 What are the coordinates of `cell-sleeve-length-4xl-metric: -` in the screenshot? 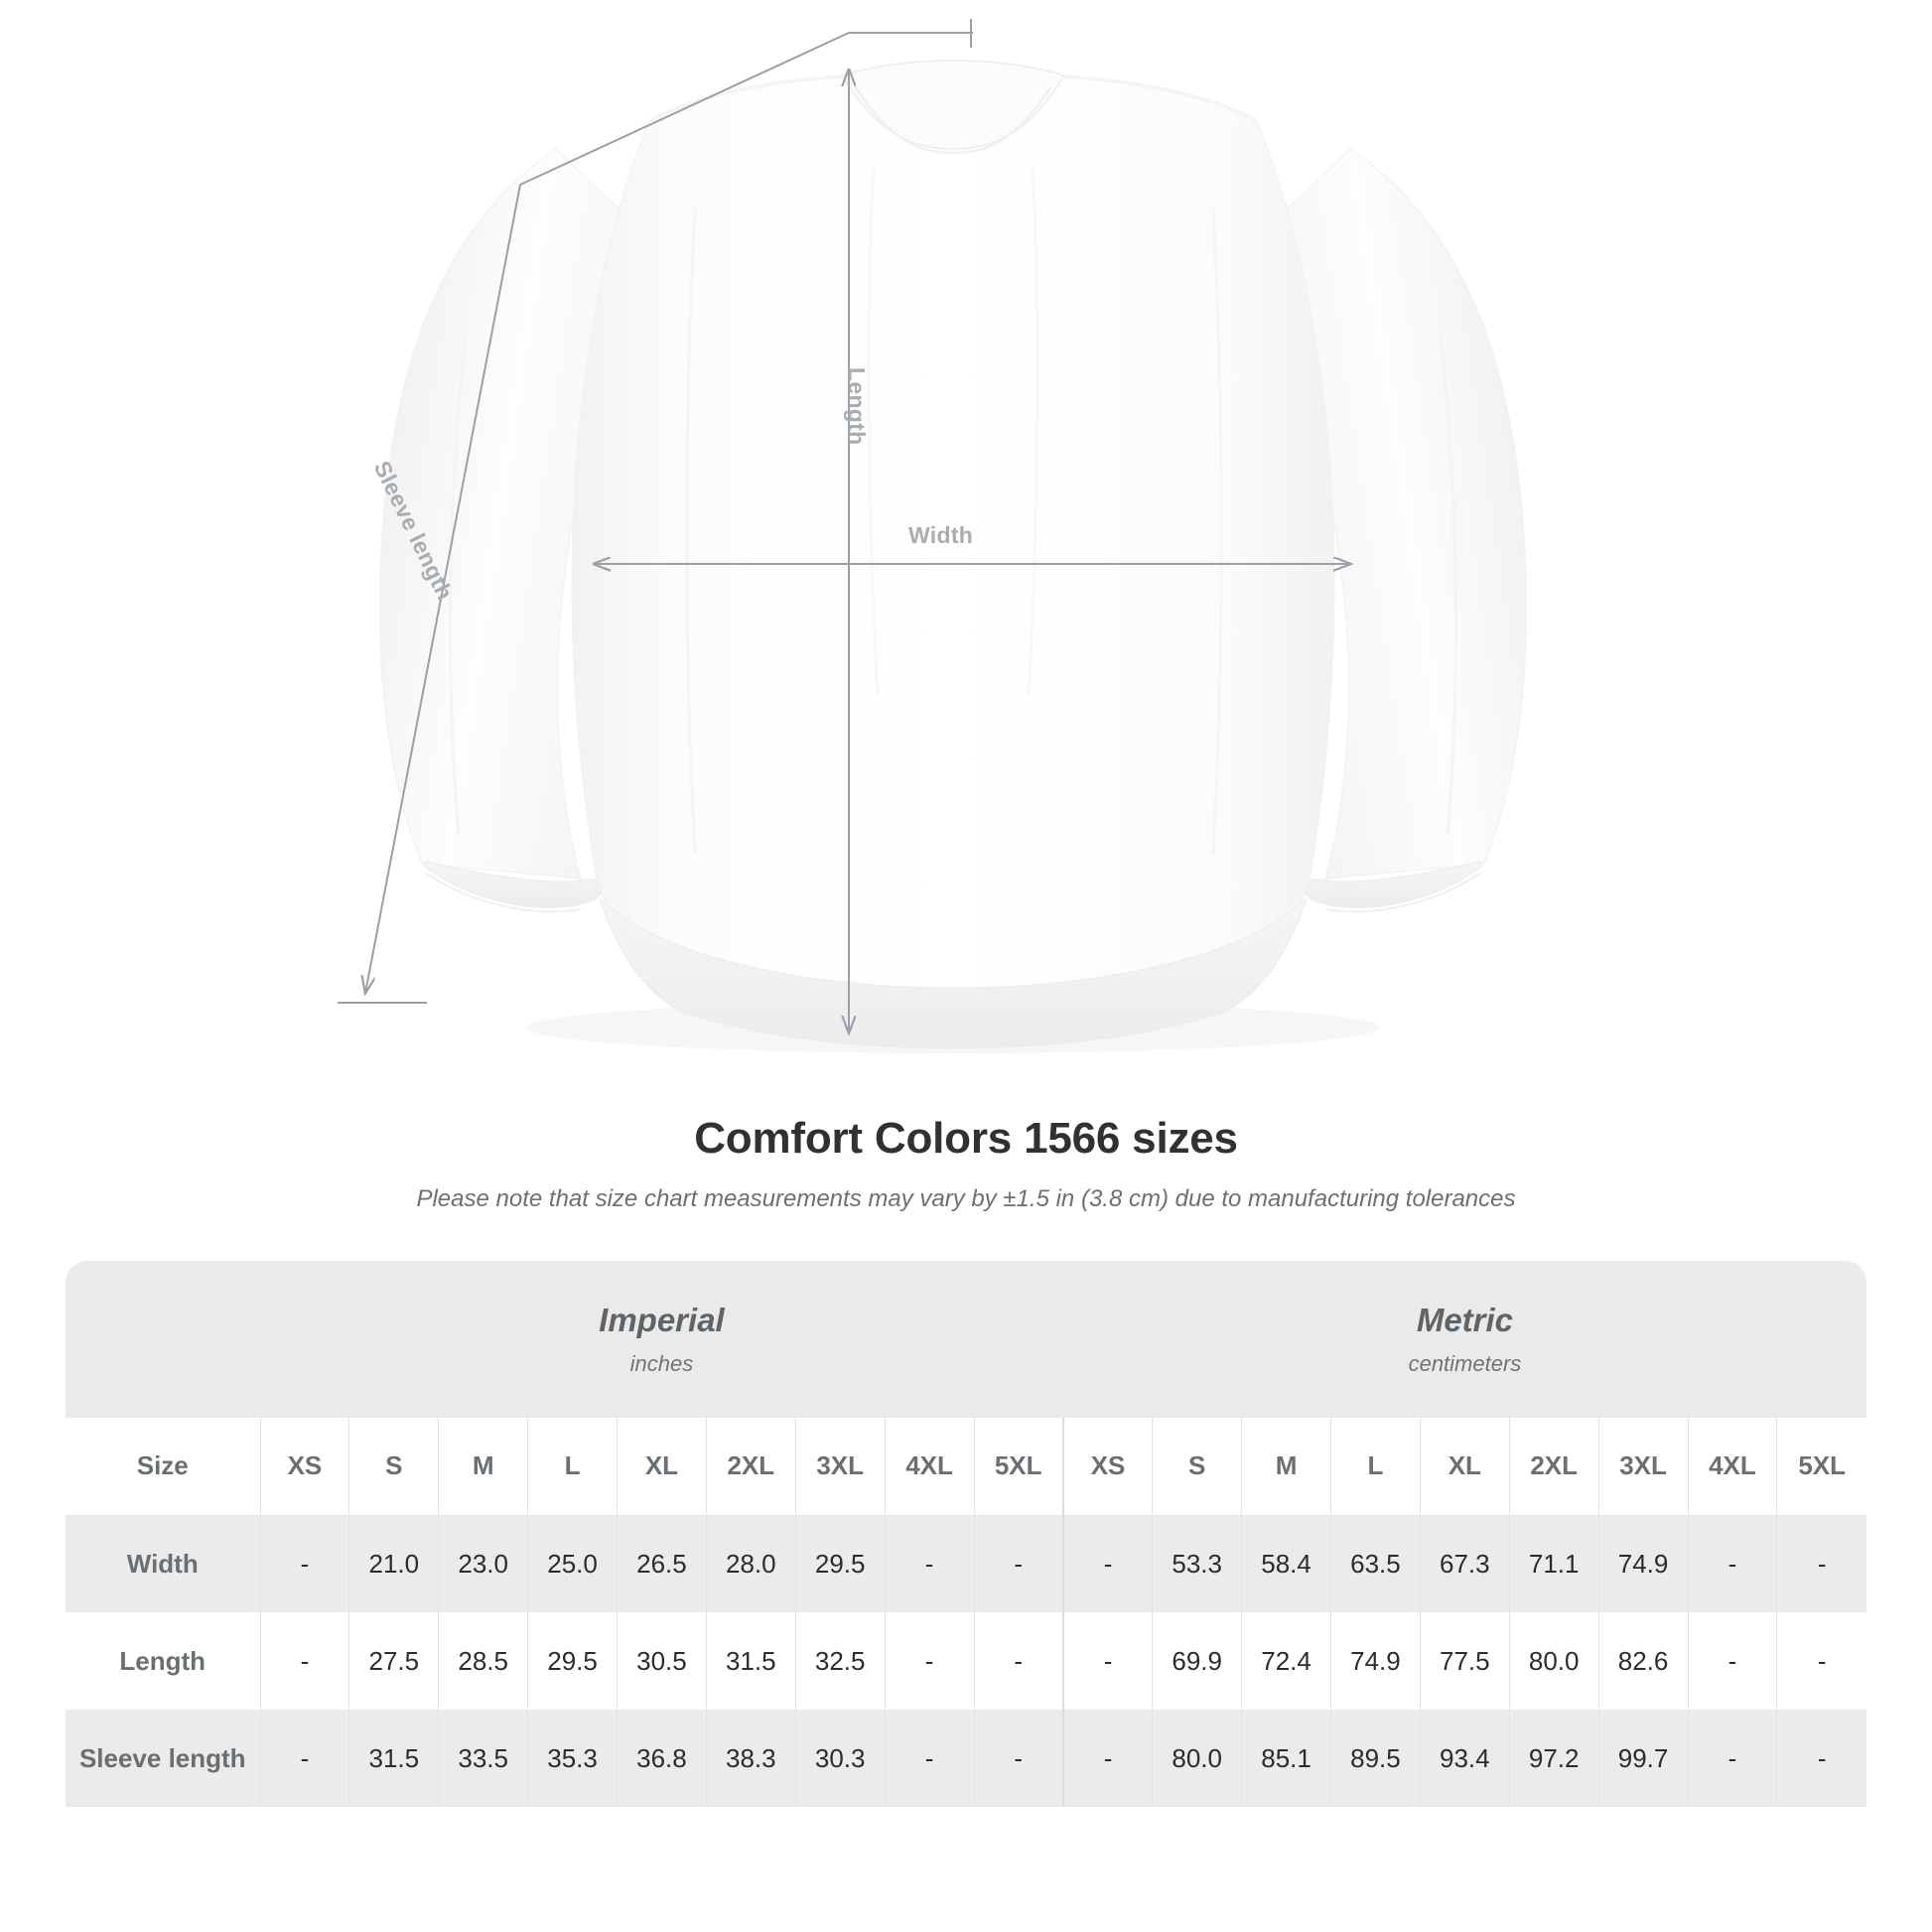 It's located at (1732, 1759).